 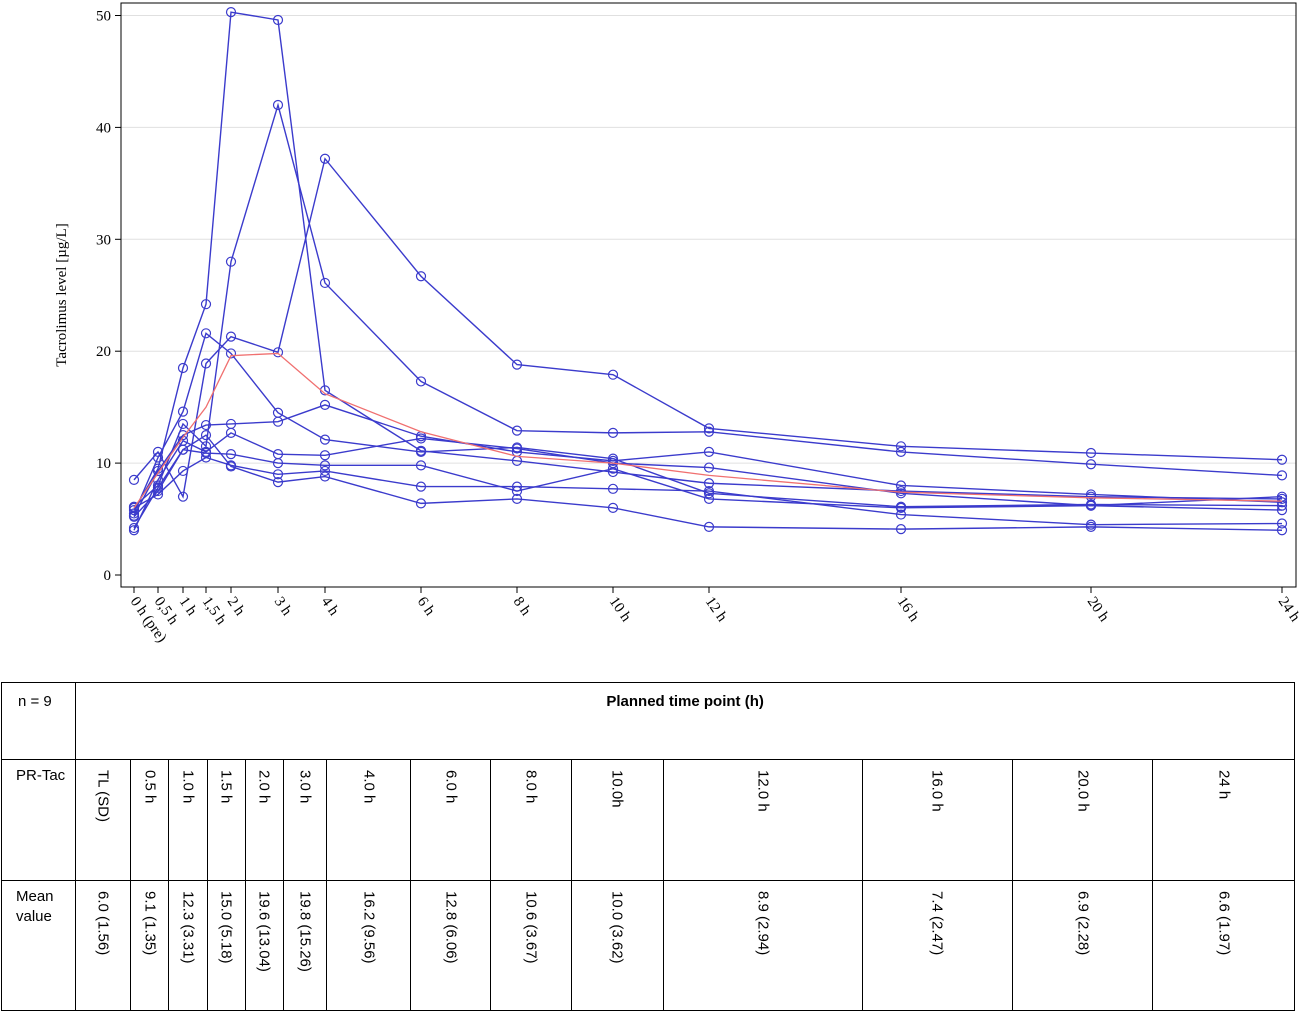 What do you see at coordinates (103, 128) in the screenshot?
I see `y-tick-label: 40` at bounding box center [103, 128].